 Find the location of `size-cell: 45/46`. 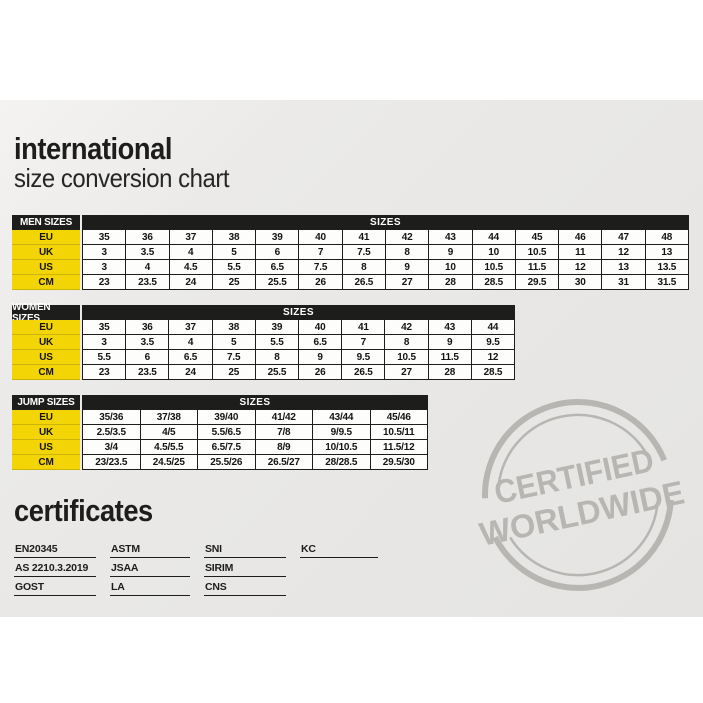

size-cell: 45/46 is located at coordinates (399, 417).